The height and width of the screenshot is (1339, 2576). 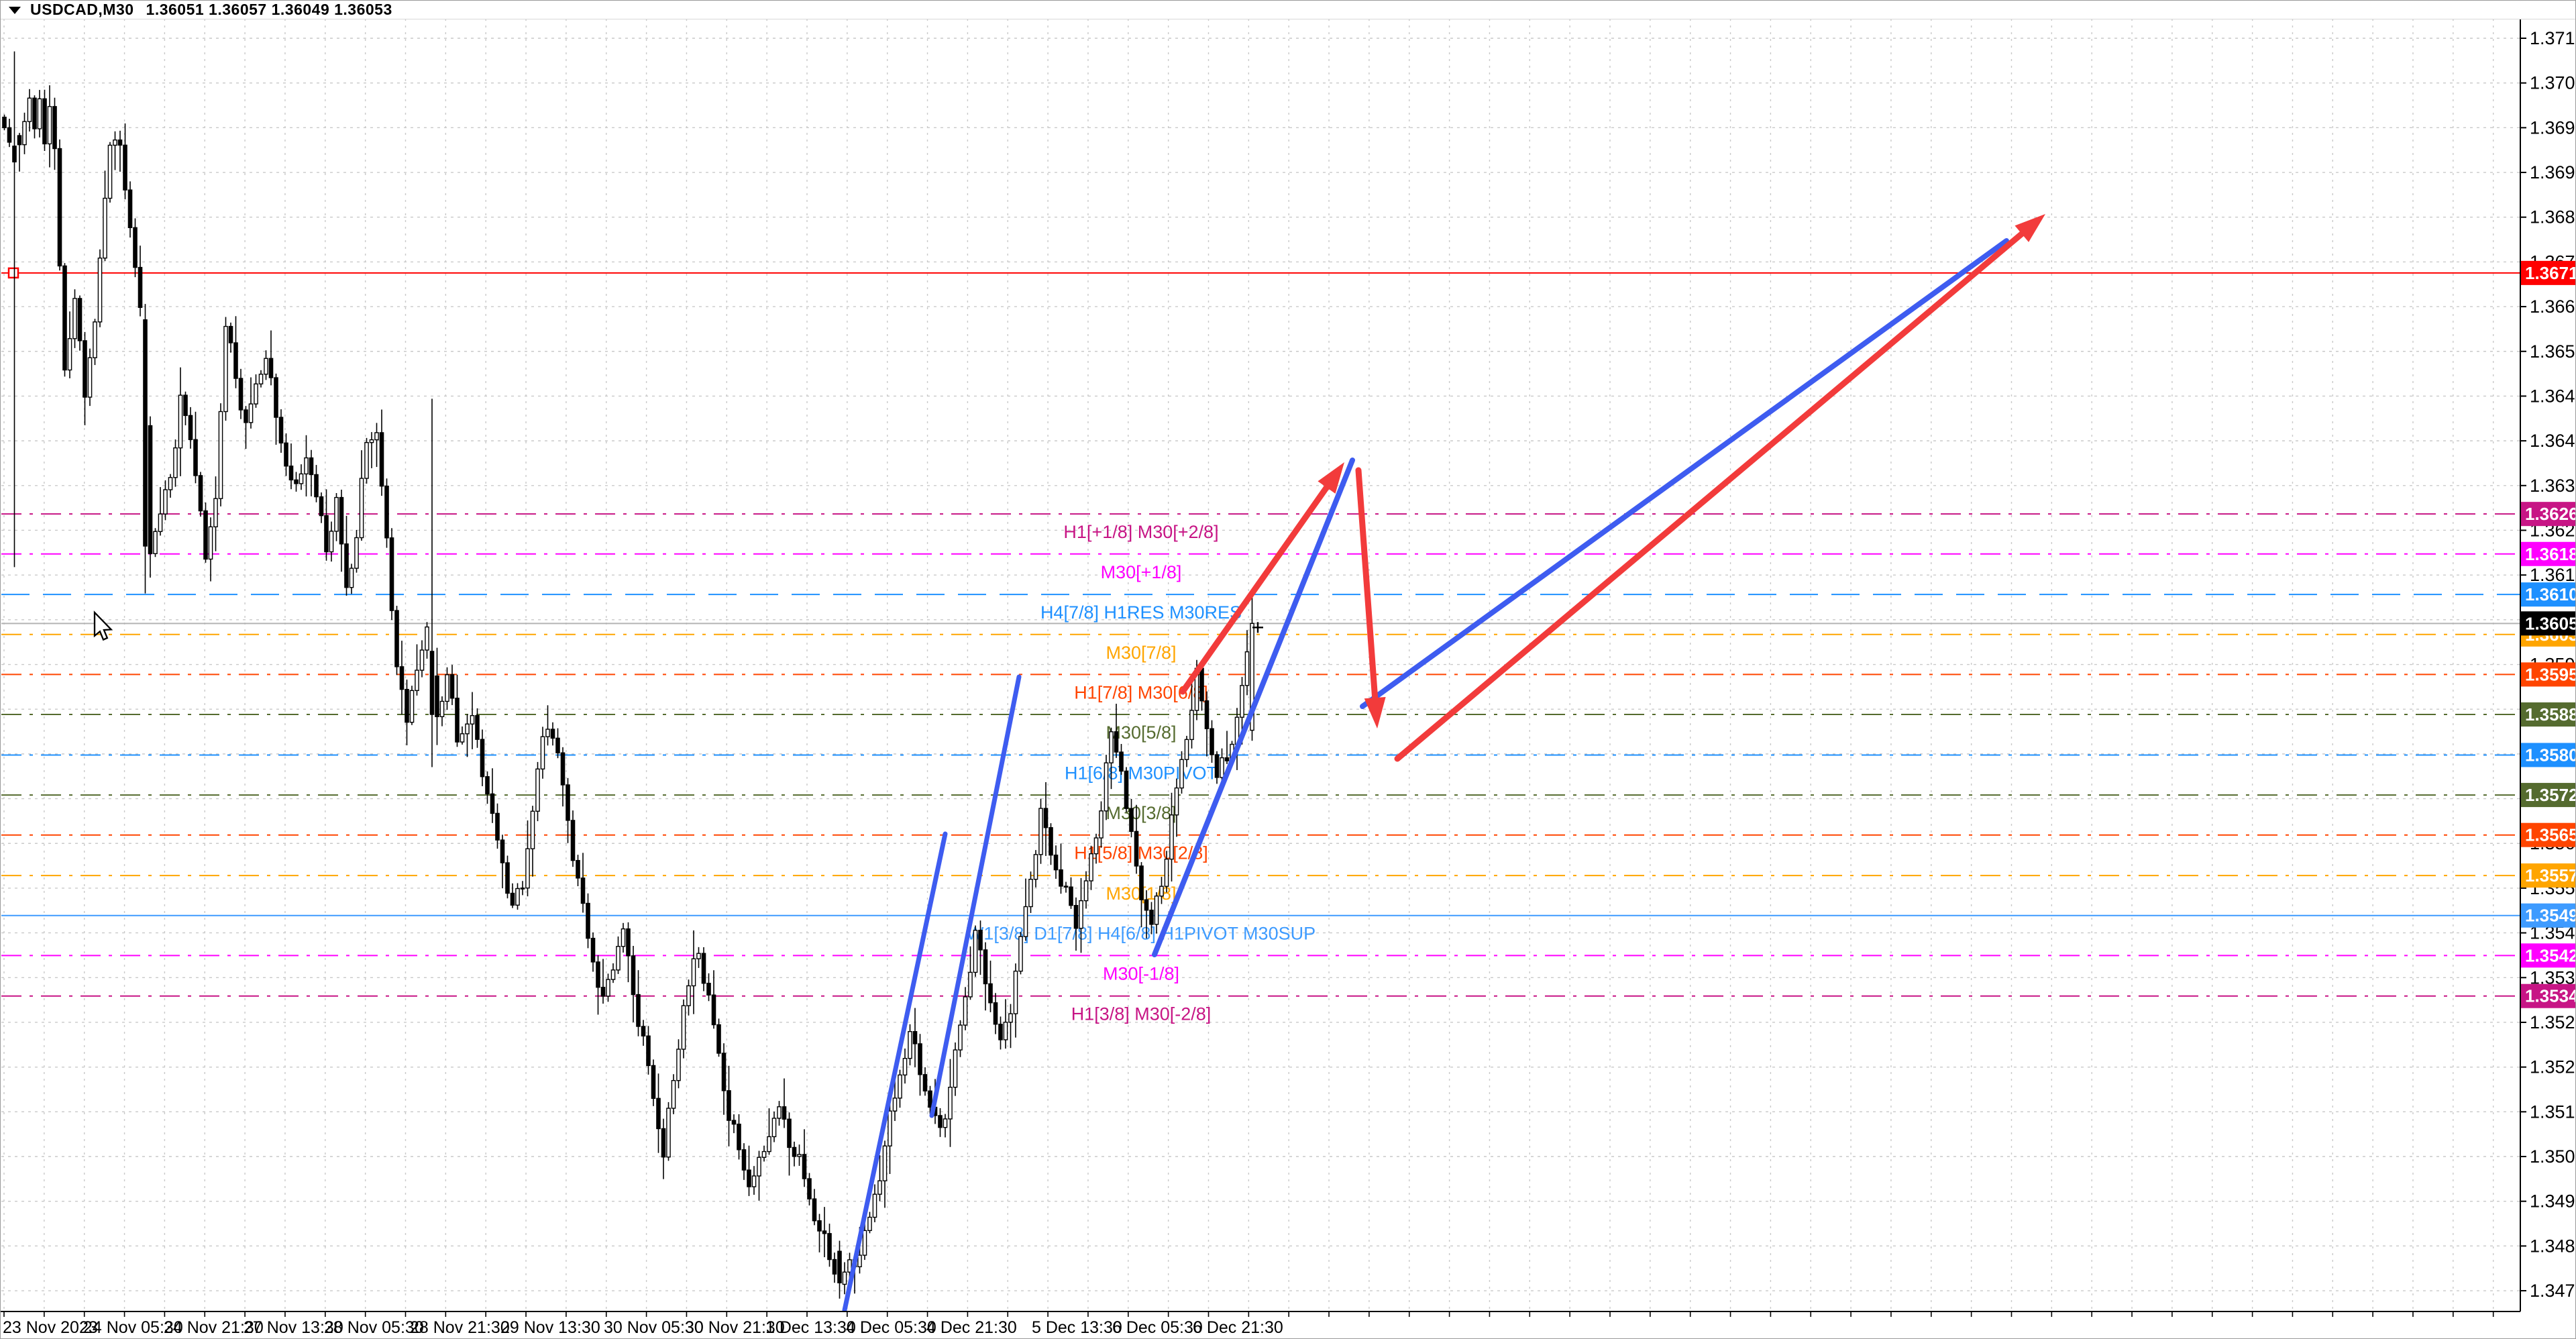 What do you see at coordinates (810, 1327) in the screenshot?
I see `time-tick-label: 1 Dec 13:30` at bounding box center [810, 1327].